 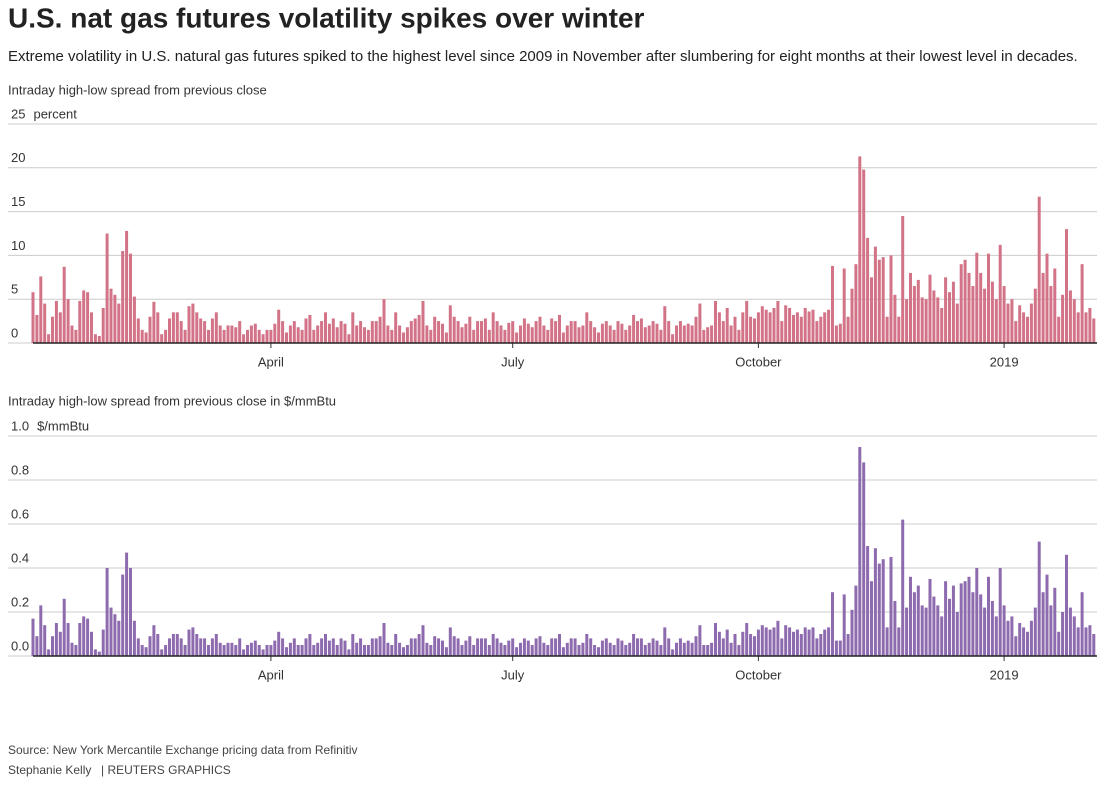 I want to click on brand: | REUTERS GRAPHICS, so click(x=166, y=770).